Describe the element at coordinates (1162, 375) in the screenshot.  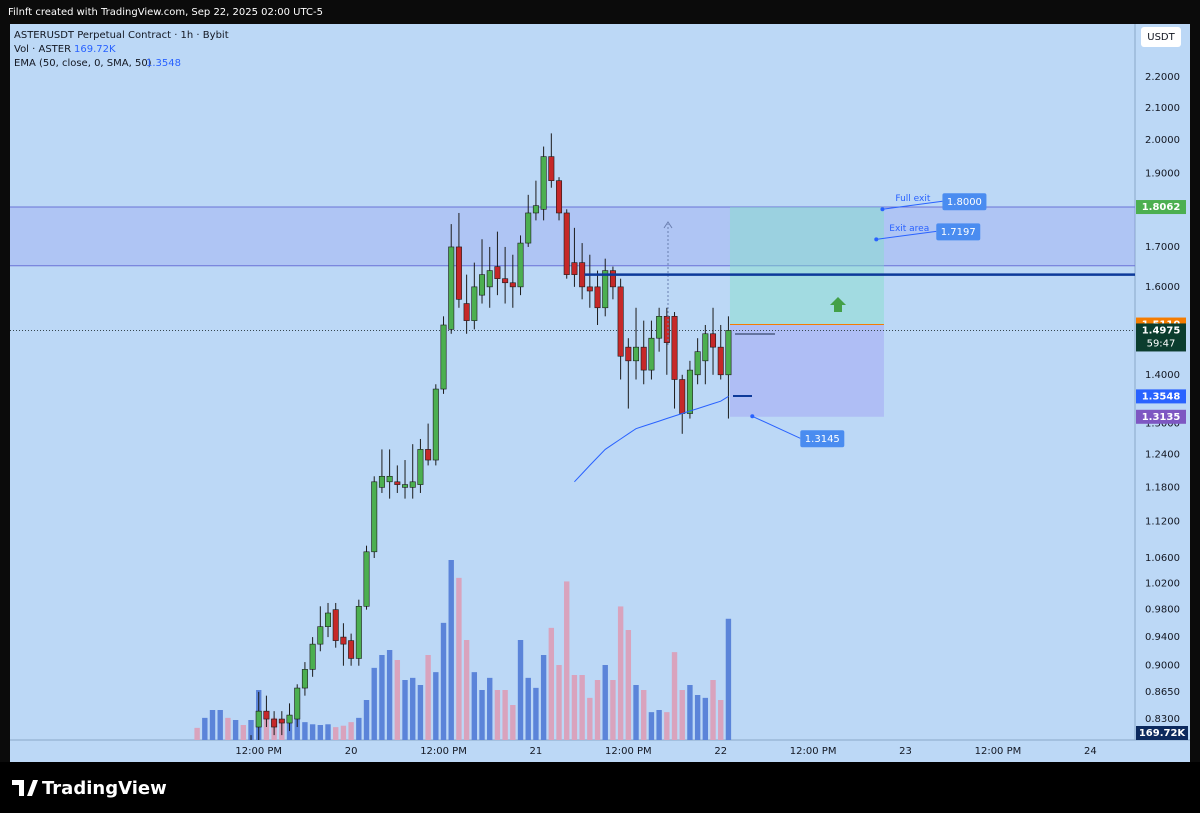
I see `y-tick-label: 1.4000` at that location.